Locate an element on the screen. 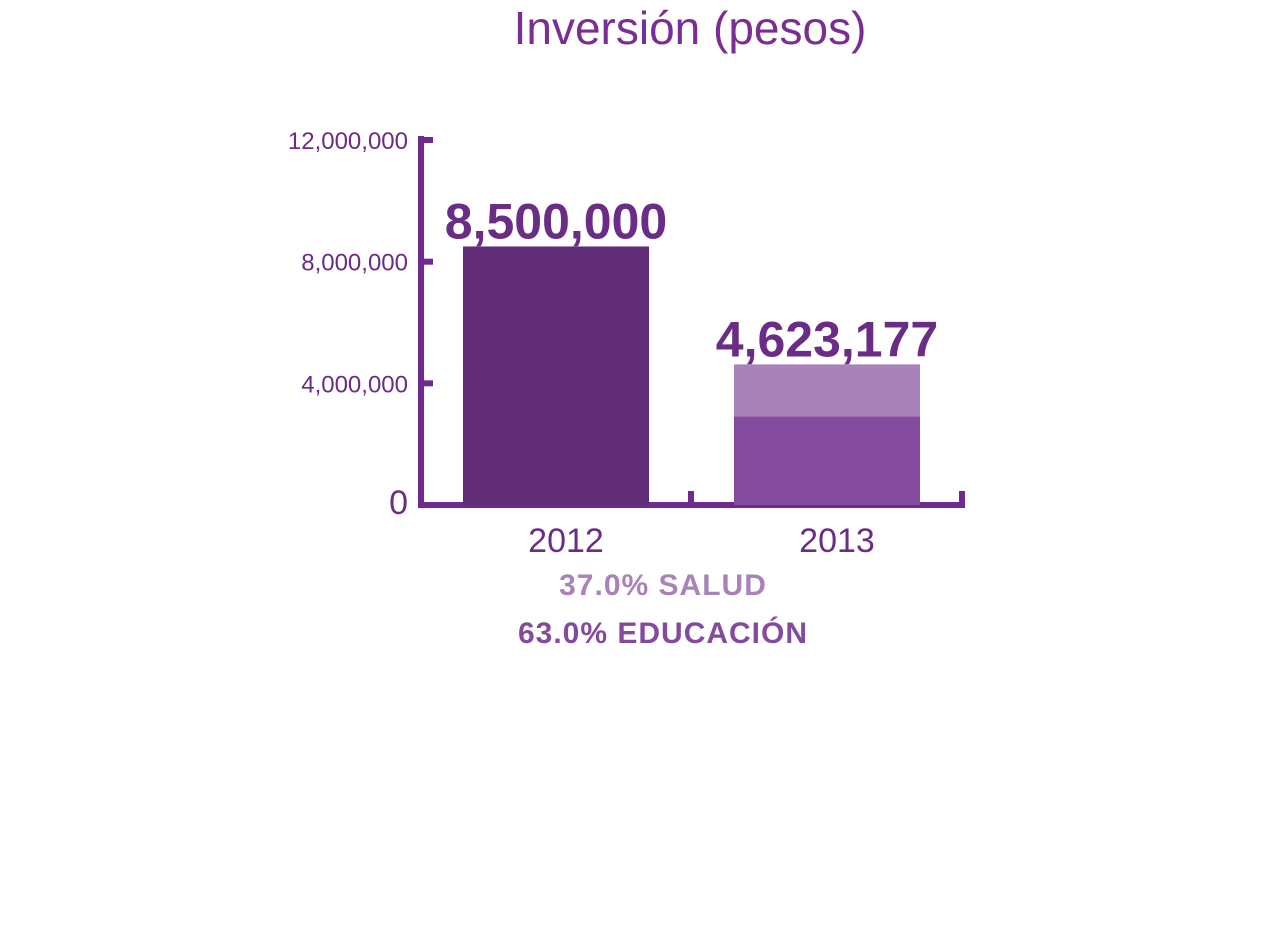 The width and height of the screenshot is (1280, 927). legend-entry: 37.0% SALUD is located at coordinates (663, 585).